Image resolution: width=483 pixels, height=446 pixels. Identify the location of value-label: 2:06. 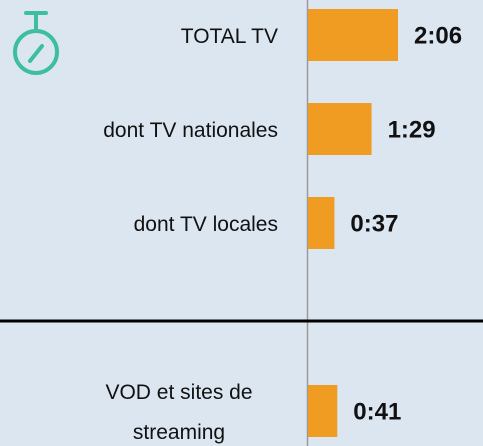
(438, 35).